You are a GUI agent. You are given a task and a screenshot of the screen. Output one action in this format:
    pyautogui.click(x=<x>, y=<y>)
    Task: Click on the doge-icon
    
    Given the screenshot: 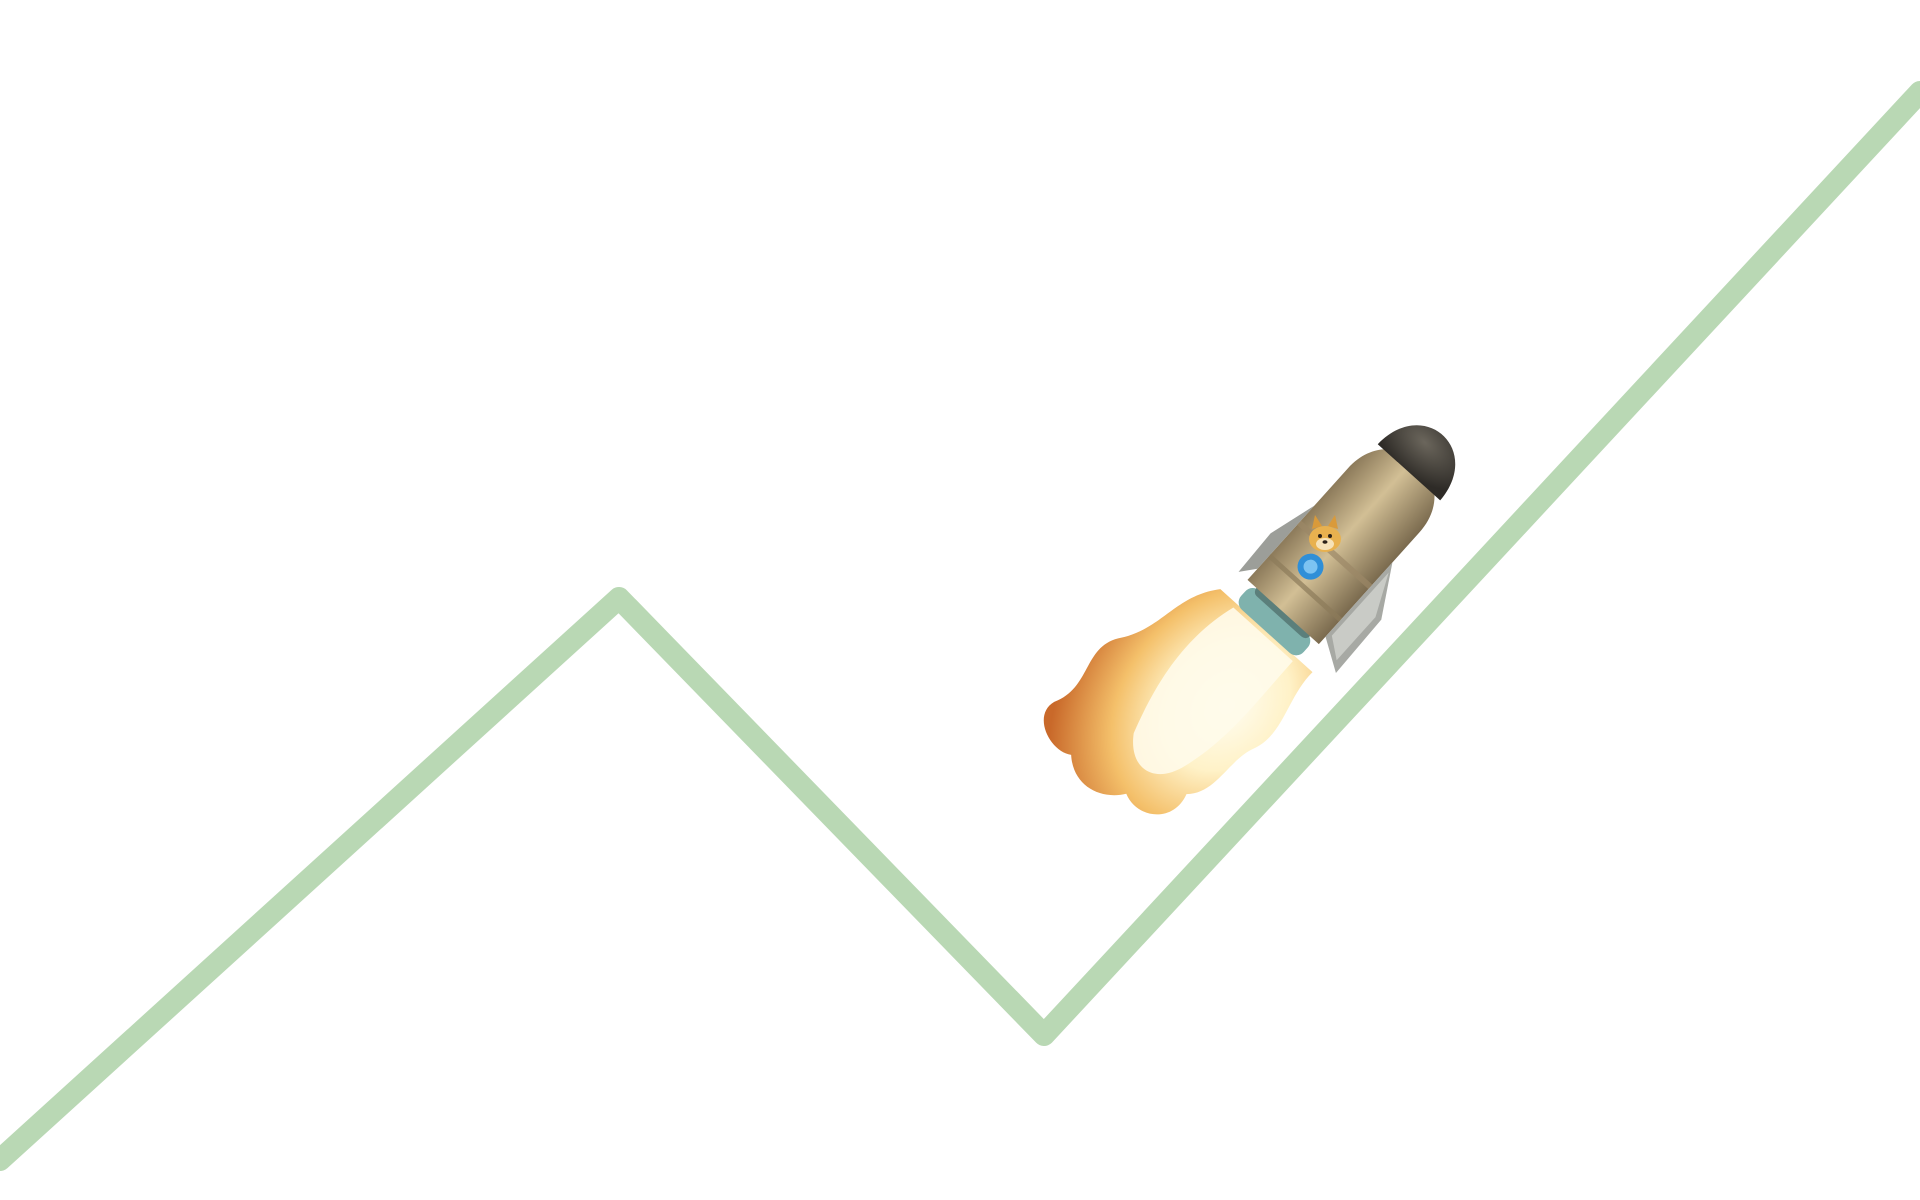 What is the action you would take?
    pyautogui.click(x=1325, y=533)
    